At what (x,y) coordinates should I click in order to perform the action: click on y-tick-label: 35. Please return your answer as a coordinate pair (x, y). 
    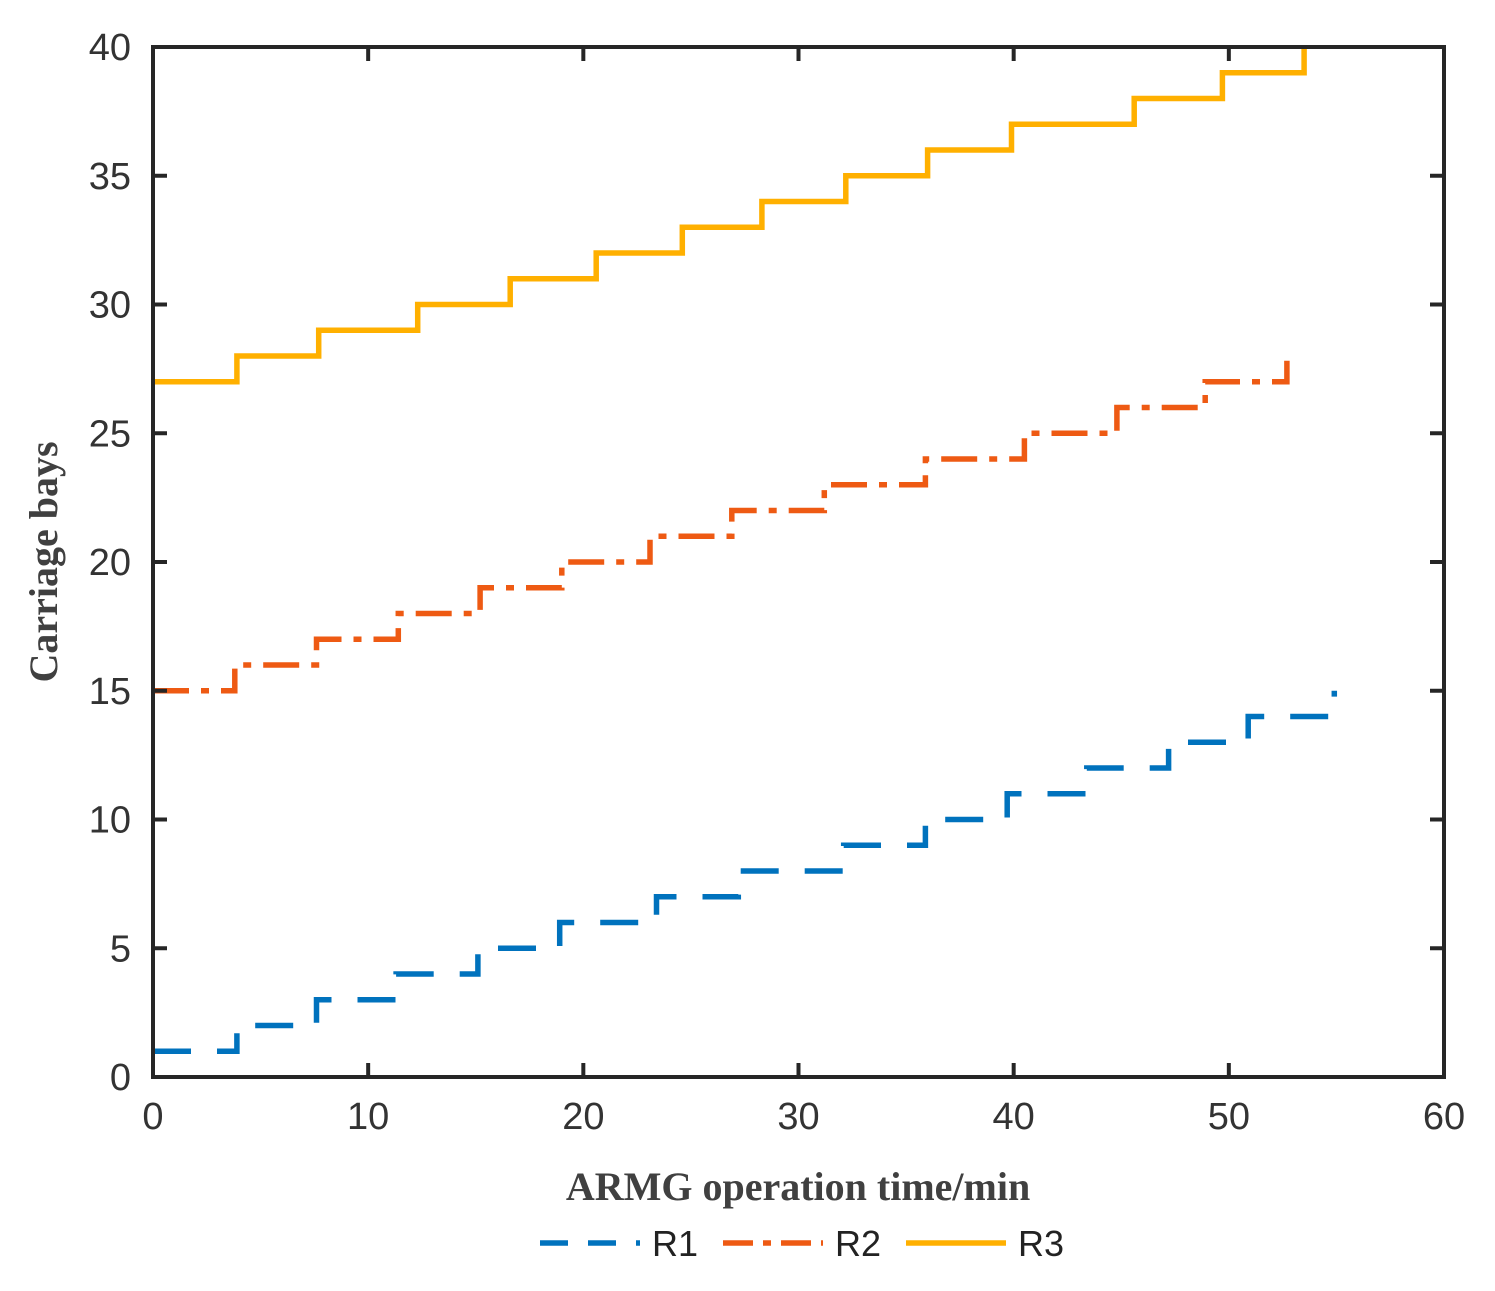
    Looking at the image, I should click on (110, 177).